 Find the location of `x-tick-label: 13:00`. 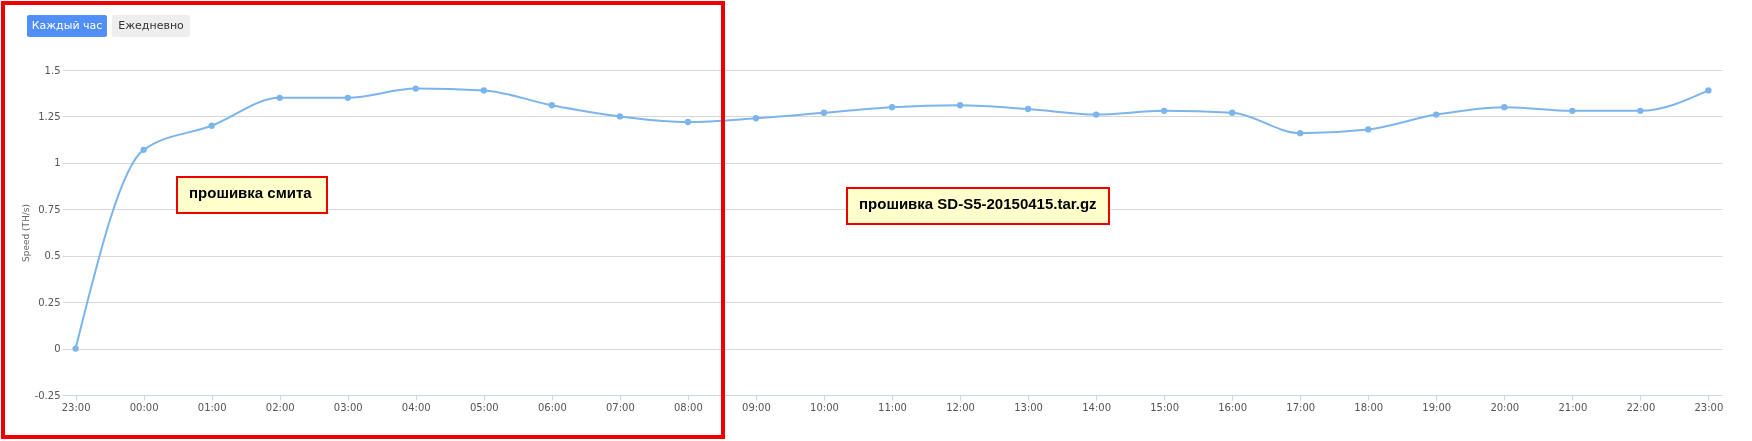

x-tick-label: 13:00 is located at coordinates (1028, 407).